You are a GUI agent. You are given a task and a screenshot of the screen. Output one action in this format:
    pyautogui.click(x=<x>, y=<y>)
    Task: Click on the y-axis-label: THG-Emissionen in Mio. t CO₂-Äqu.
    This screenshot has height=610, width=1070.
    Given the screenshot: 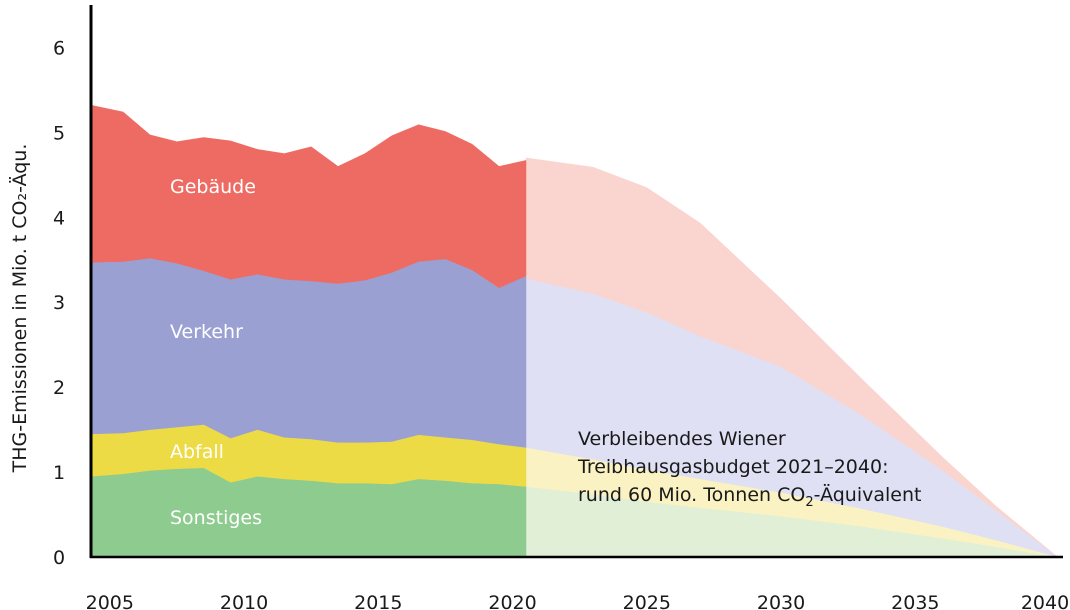 What is the action you would take?
    pyautogui.click(x=19, y=309)
    